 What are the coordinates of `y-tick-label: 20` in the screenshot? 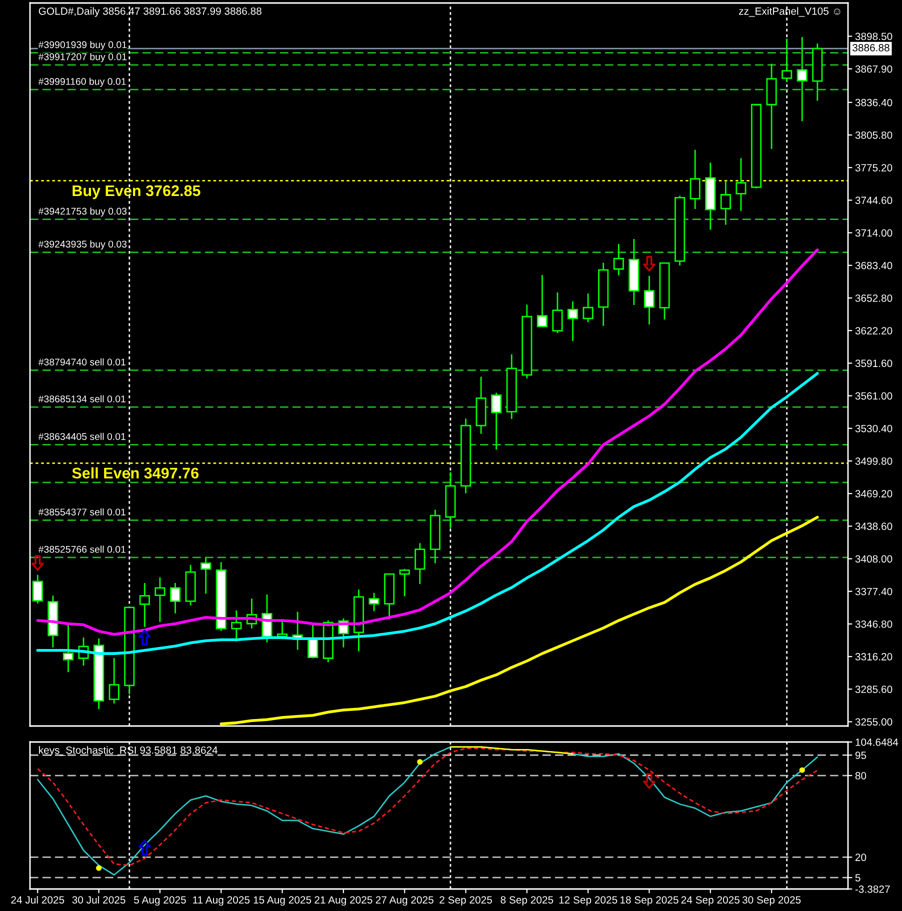 It's located at (860, 858).